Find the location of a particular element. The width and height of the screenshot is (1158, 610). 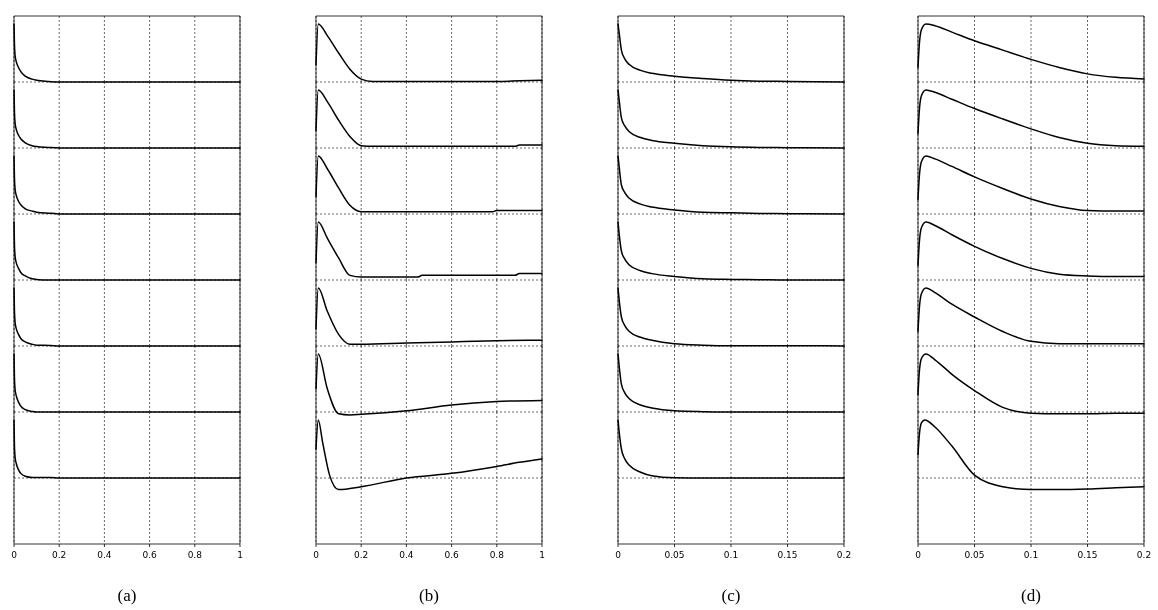

x-axis-title: (a) is located at coordinates (127, 595).